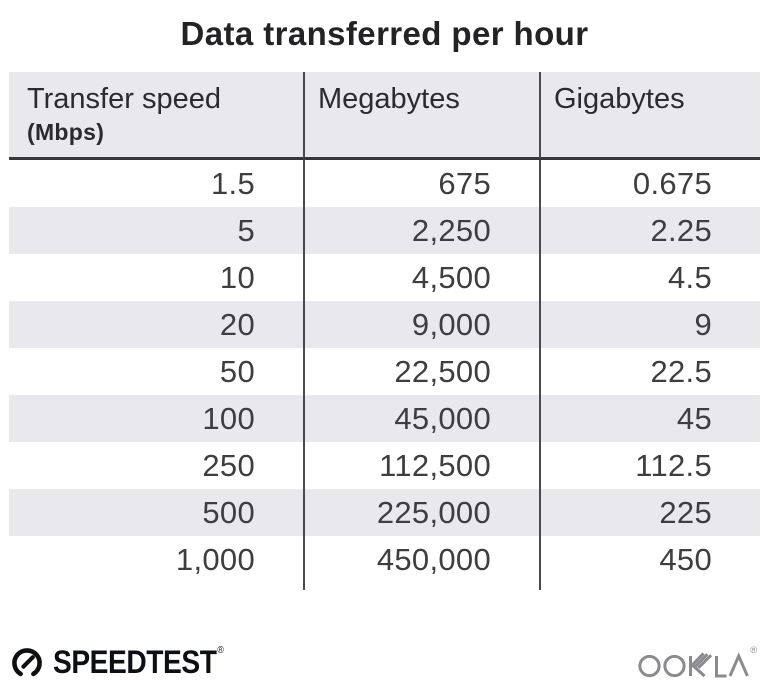  What do you see at coordinates (649, 324) in the screenshot?
I see `cell-gigabytes: 9` at bounding box center [649, 324].